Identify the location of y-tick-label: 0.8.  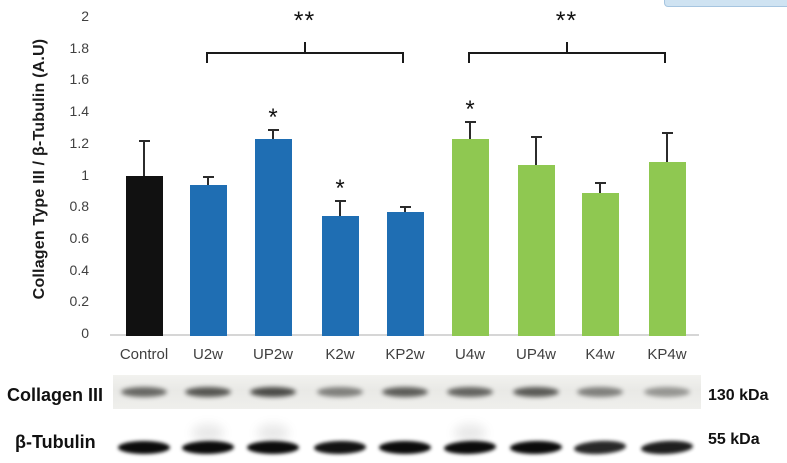
(79, 206).